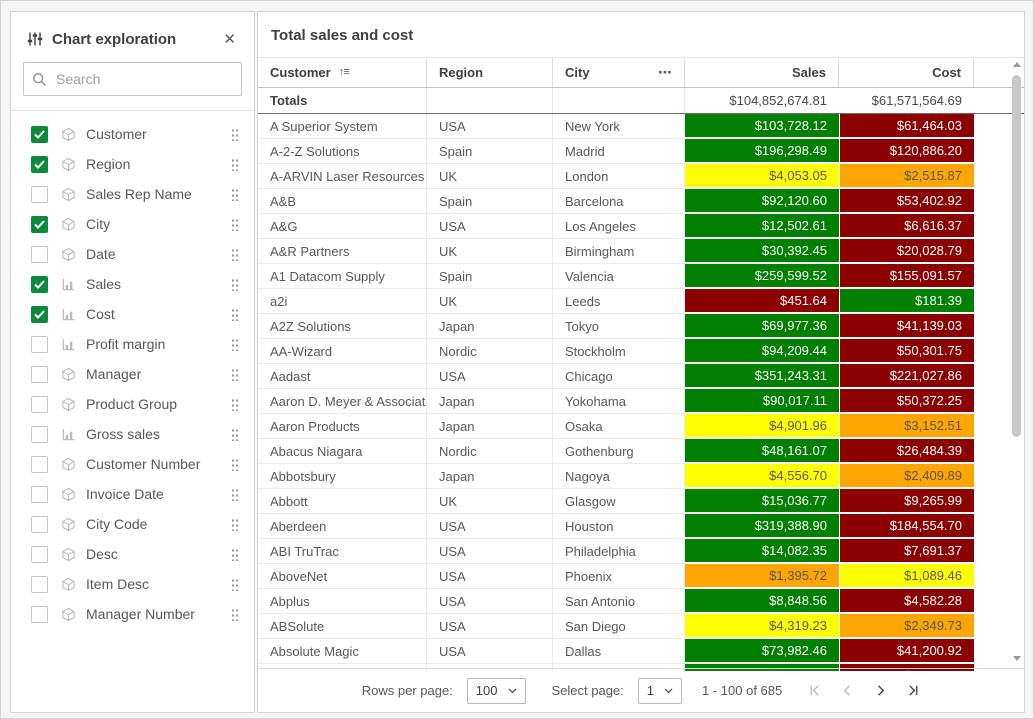 This screenshot has width=1034, height=719. Describe the element at coordinates (490, 301) in the screenshot. I see `cell-region: UK` at that location.